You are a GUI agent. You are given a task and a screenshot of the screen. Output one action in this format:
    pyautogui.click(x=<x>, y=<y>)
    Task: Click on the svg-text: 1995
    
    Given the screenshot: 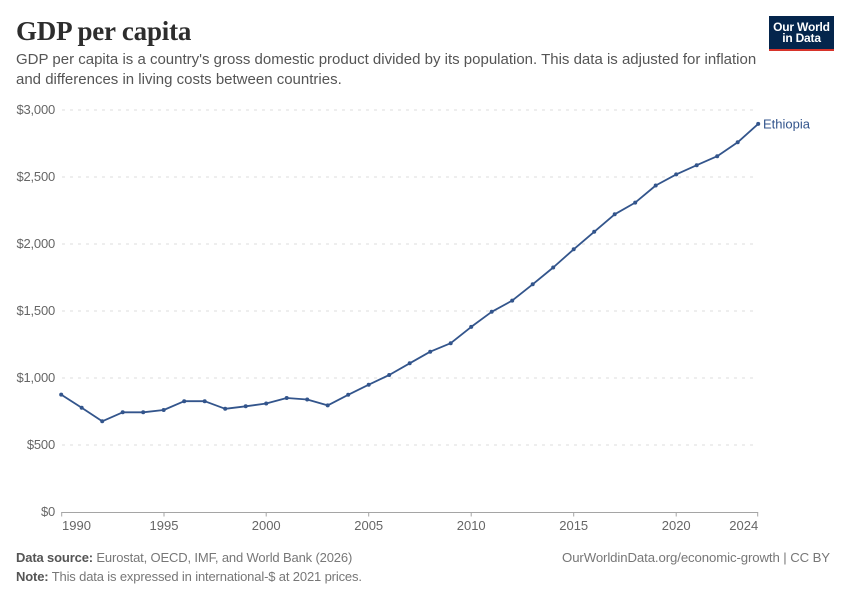 What is the action you would take?
    pyautogui.click(x=164, y=525)
    